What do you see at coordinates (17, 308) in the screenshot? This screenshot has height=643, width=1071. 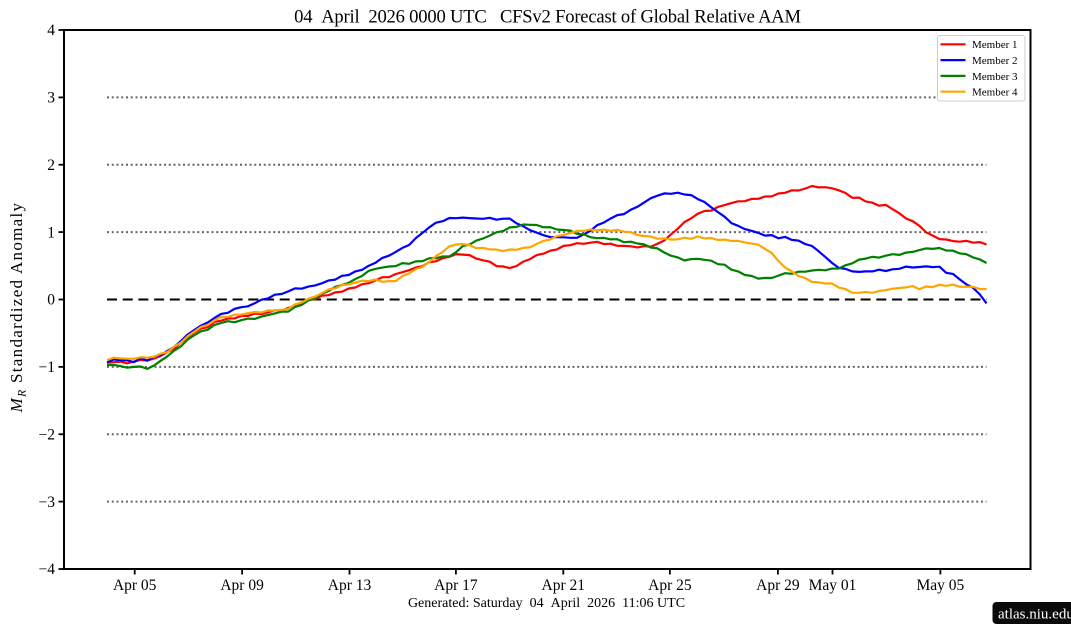 I see `svg-text: MR Standardized Anomaly` at bounding box center [17, 308].